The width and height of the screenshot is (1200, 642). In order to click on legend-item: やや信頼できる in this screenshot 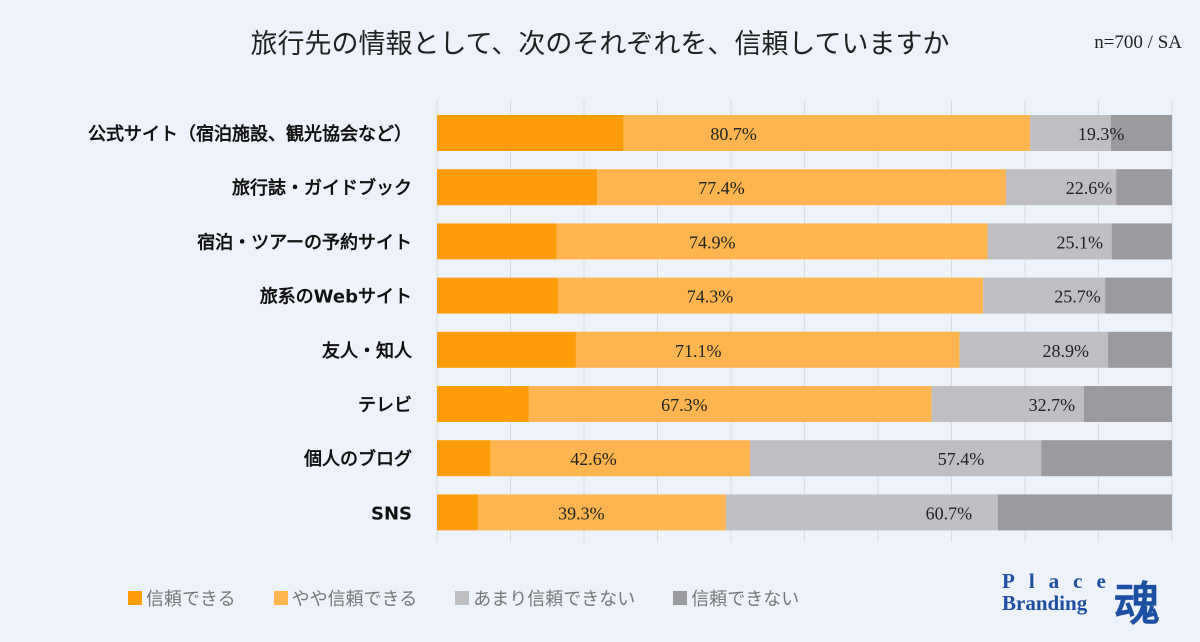, I will do `click(345, 598)`.